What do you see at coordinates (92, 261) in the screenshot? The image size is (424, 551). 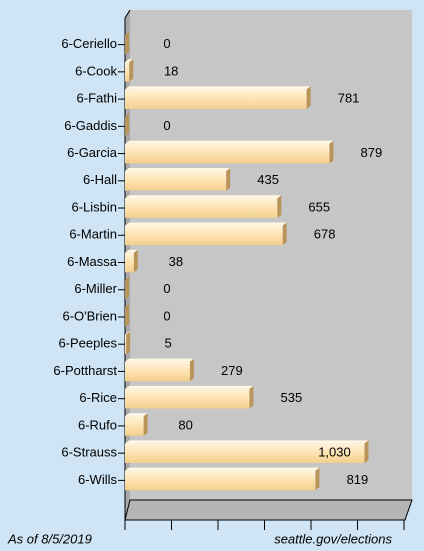 I see `y-tick-label: 6-Massa` at bounding box center [92, 261].